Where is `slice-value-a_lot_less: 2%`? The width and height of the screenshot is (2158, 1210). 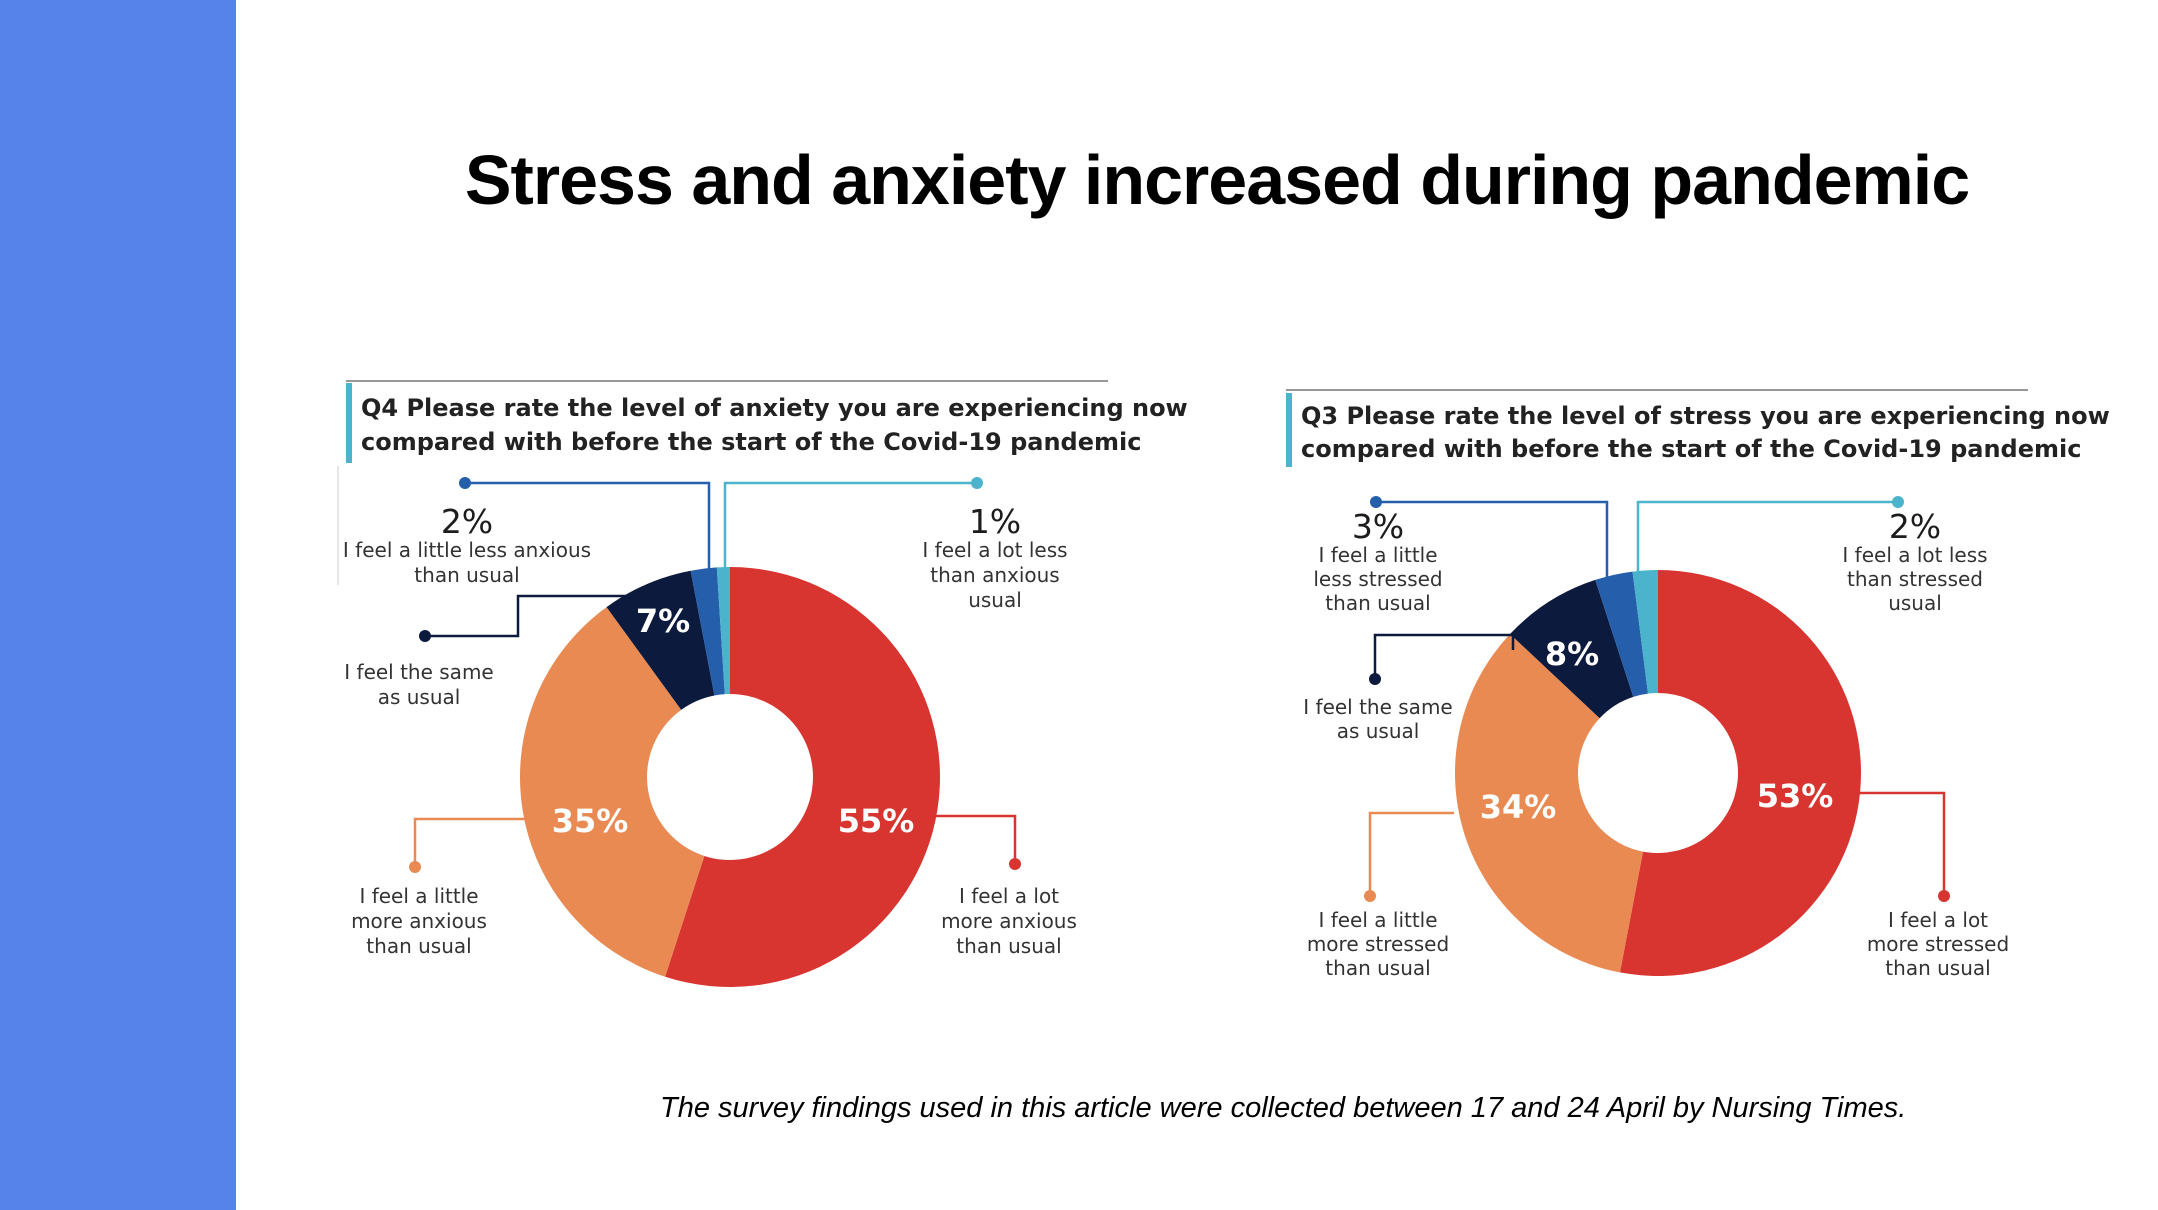 slice-value-a_lot_less: 2% is located at coordinates (1915, 526).